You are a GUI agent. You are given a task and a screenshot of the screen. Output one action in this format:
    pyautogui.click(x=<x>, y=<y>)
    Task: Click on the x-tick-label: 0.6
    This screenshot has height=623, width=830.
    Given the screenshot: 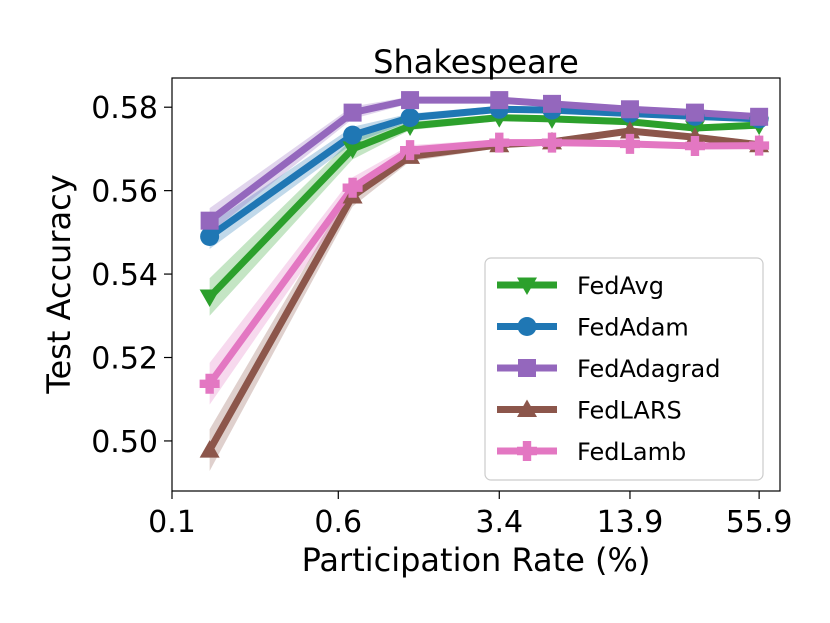 What is the action you would take?
    pyautogui.click(x=338, y=522)
    